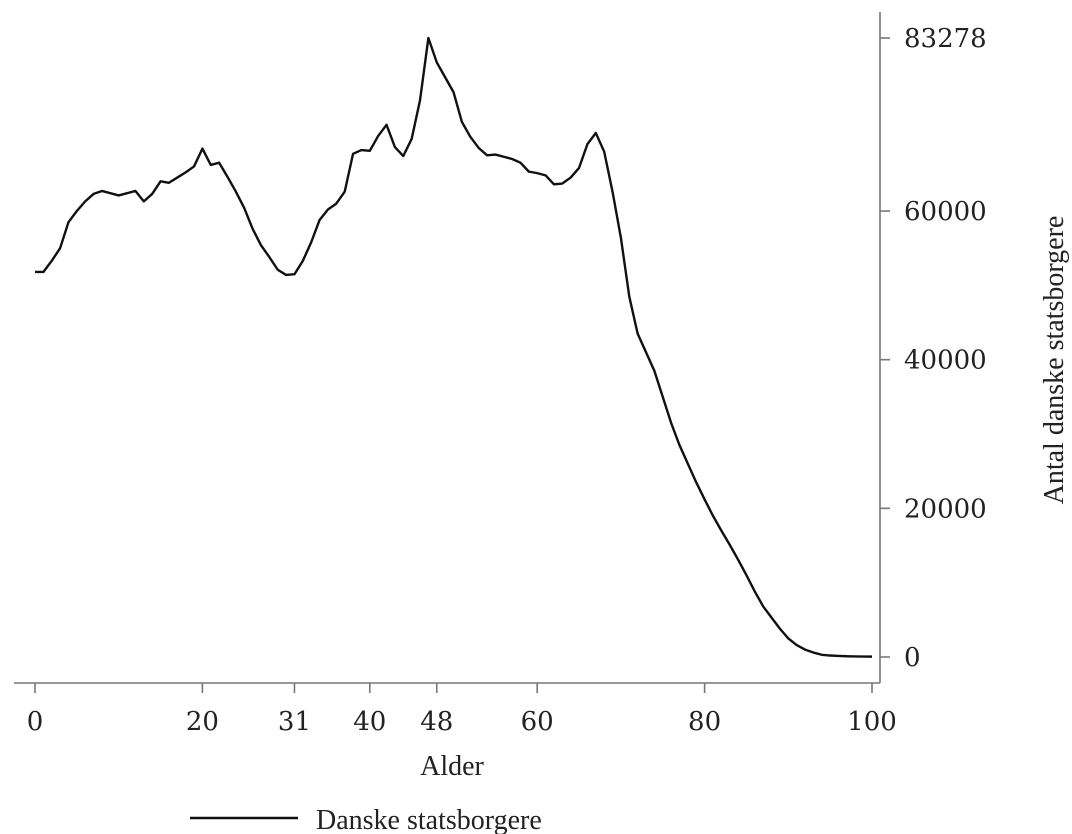 The height and width of the screenshot is (834, 1072). Describe the element at coordinates (462, 710) in the screenshot. I see `x-axis-ticks: 0 20 31 40 48 60 80 100` at that location.